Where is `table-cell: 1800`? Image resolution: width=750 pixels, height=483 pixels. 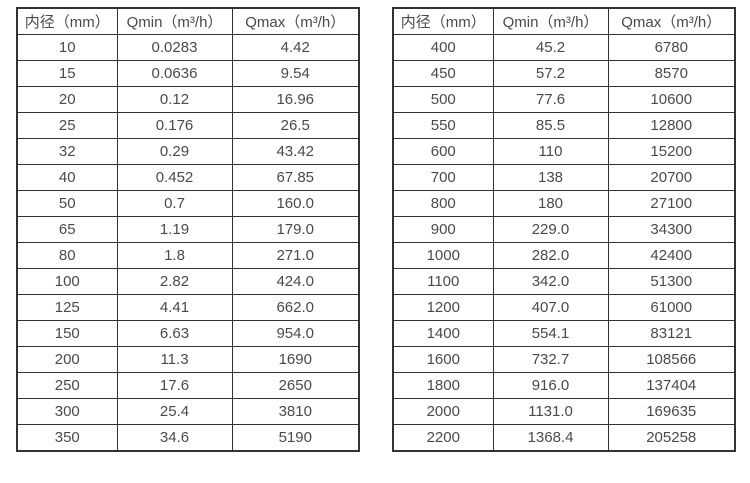
table-cell: 1800 is located at coordinates (443, 385).